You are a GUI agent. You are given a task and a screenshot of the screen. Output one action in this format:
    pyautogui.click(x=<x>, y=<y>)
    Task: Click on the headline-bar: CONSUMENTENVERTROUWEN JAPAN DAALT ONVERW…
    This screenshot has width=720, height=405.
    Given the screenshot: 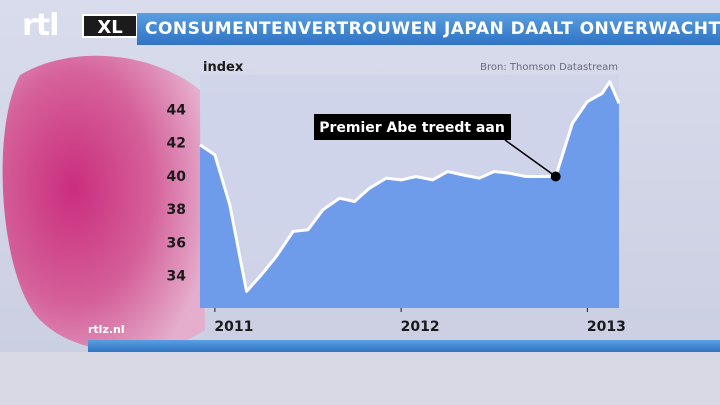 What is the action you would take?
    pyautogui.click(x=428, y=29)
    